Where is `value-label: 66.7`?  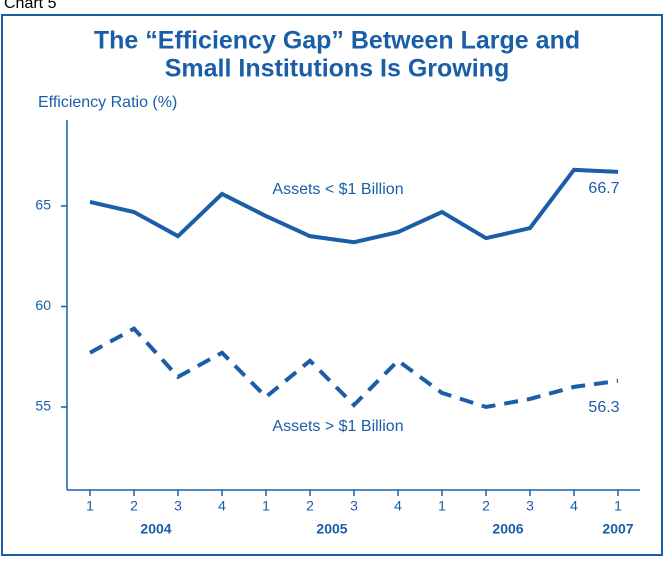 value-label: 66.7 is located at coordinates (603, 188).